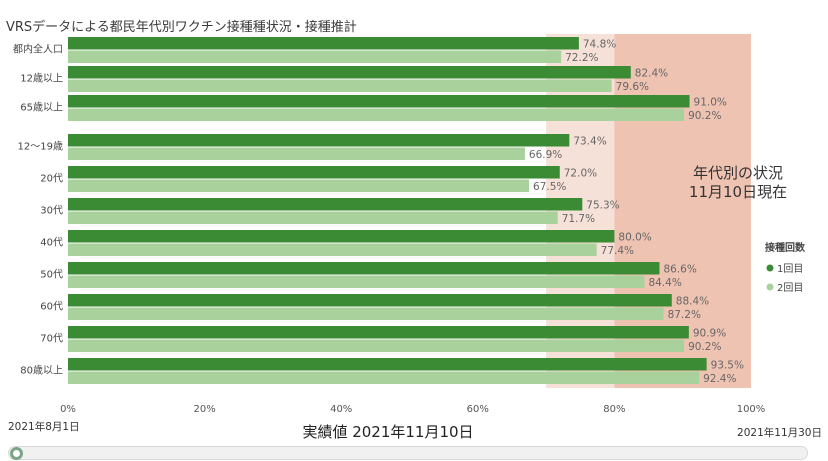 Image resolution: width=828 pixels, height=461 pixels. Describe the element at coordinates (51, 307) in the screenshot. I see `category-label: 60代` at that location.